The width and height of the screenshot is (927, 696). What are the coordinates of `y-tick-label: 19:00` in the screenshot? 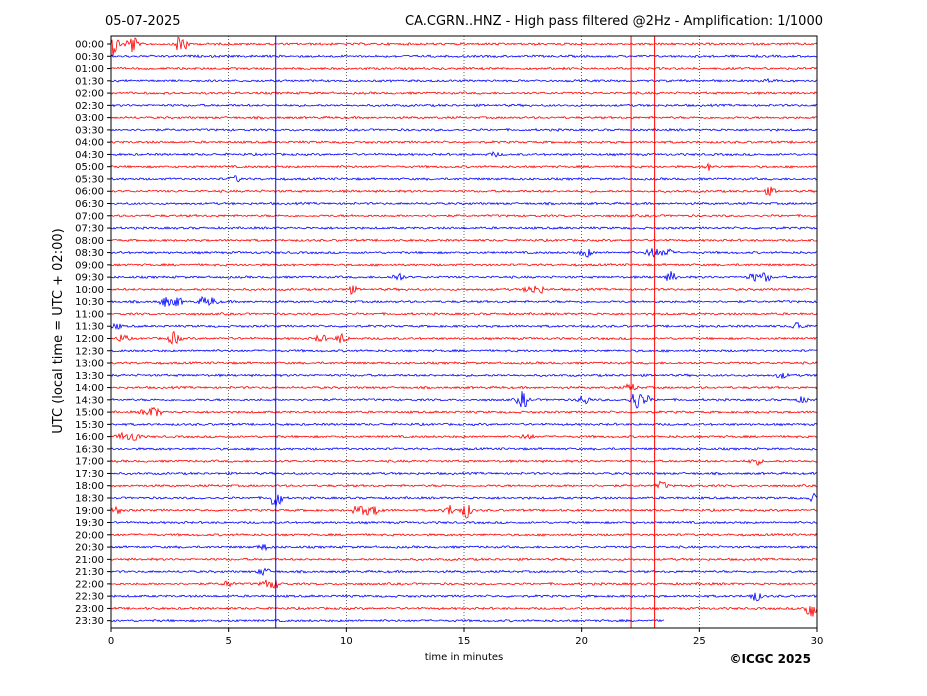 It's located at (89, 511).